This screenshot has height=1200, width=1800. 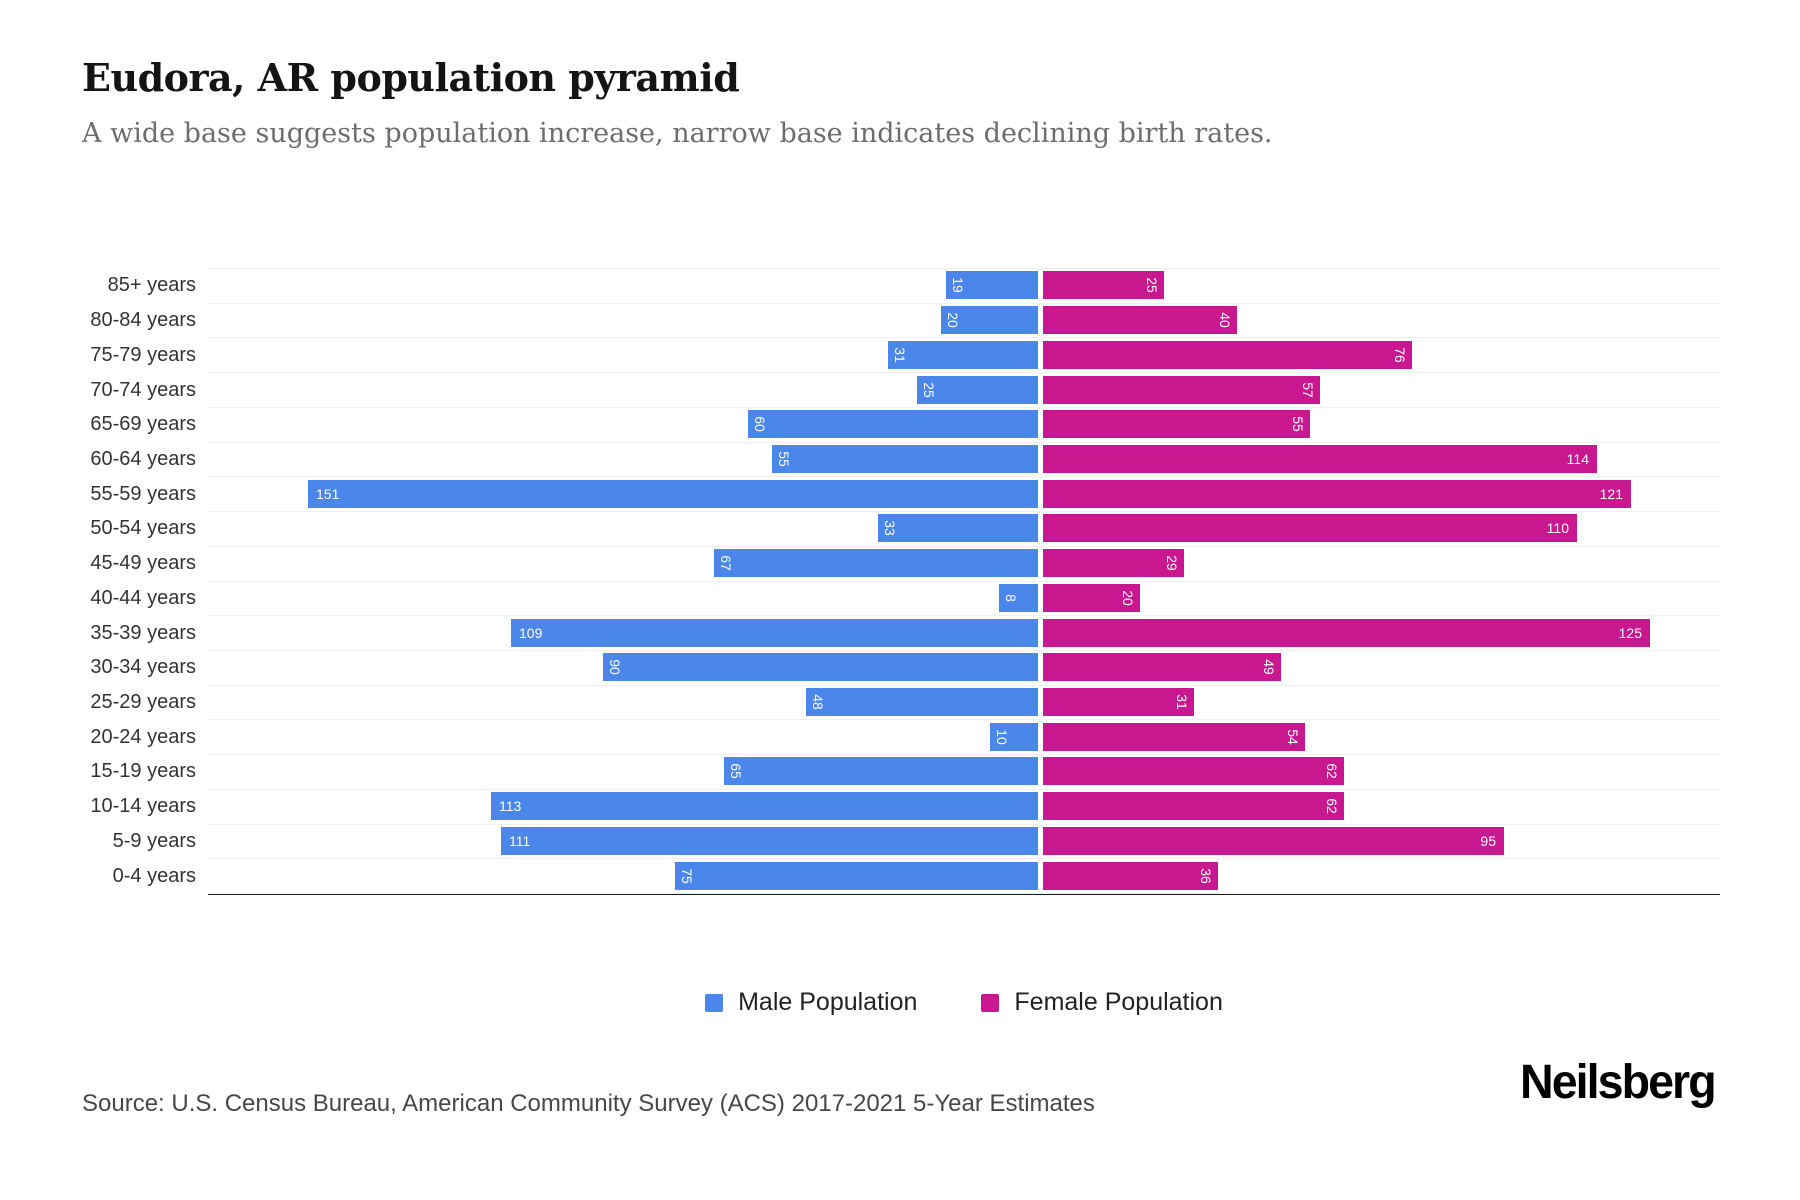 What do you see at coordinates (1140, 320) in the screenshot?
I see `female-bar: 40` at bounding box center [1140, 320].